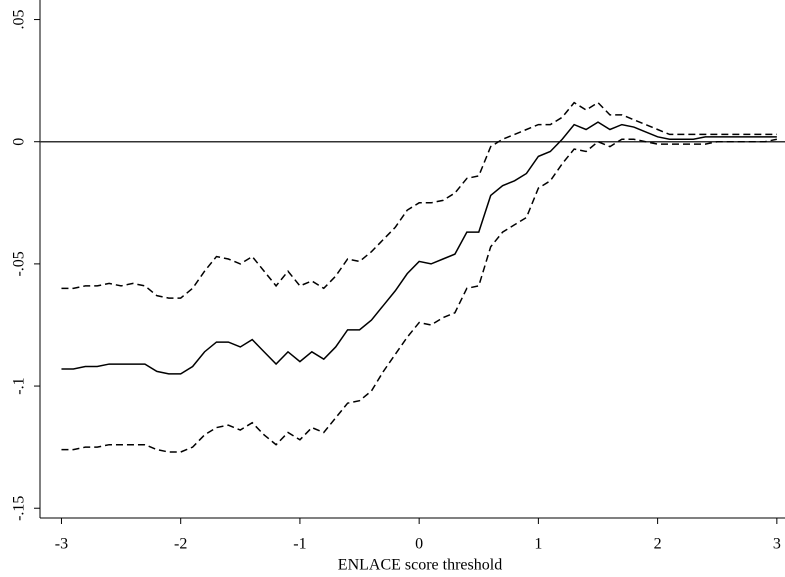  I want to click on y-tick-label: -.05, so click(19, 263).